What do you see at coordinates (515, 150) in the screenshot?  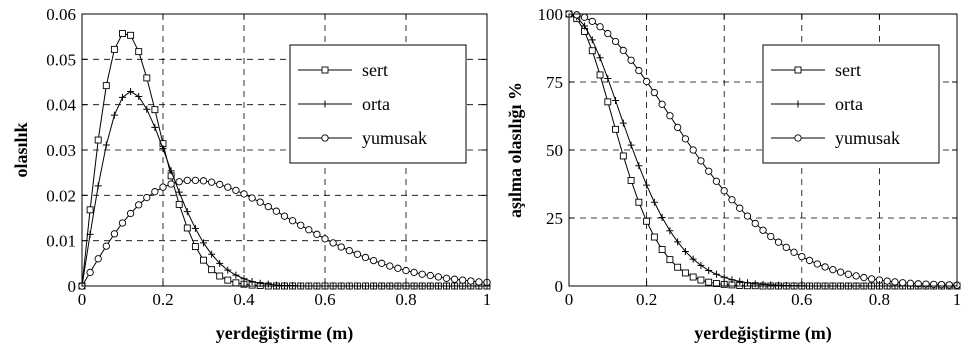 I see `y-axis-title: aşılma olasılığı %` at bounding box center [515, 150].